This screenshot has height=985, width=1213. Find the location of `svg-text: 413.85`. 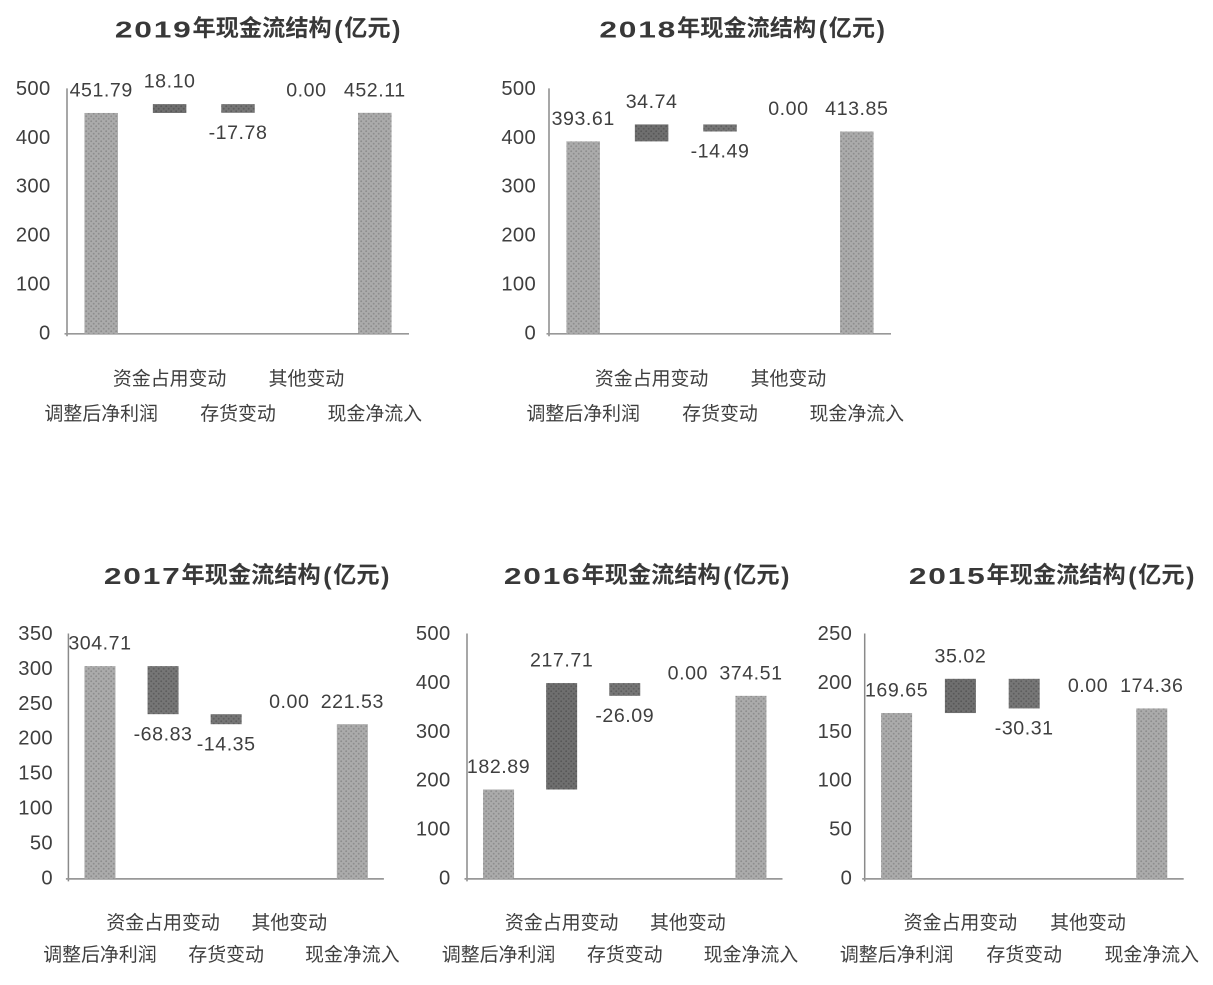

svg-text: 413.85 is located at coordinates (856, 109).